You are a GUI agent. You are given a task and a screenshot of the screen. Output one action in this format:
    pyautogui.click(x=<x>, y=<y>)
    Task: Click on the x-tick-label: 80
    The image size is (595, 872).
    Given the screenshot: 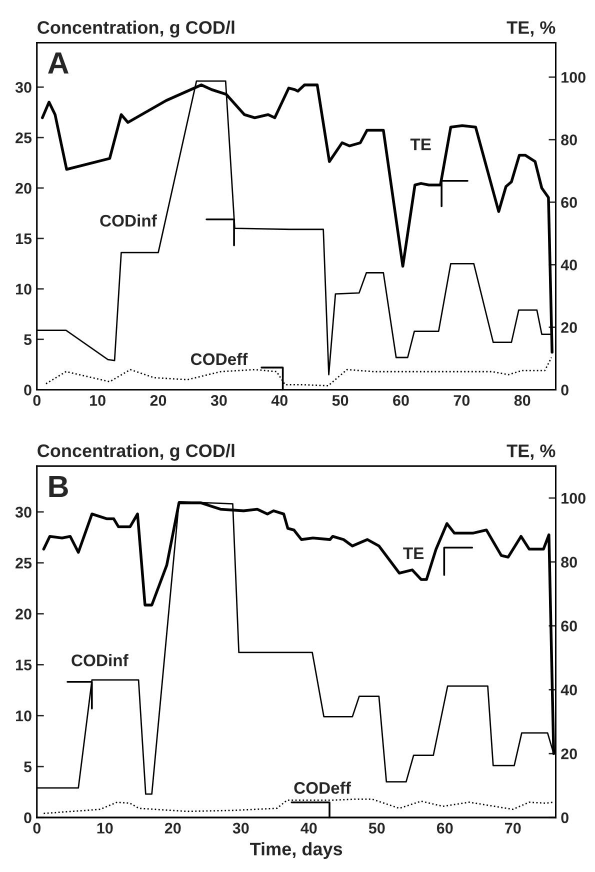 What is the action you would take?
    pyautogui.click(x=522, y=400)
    